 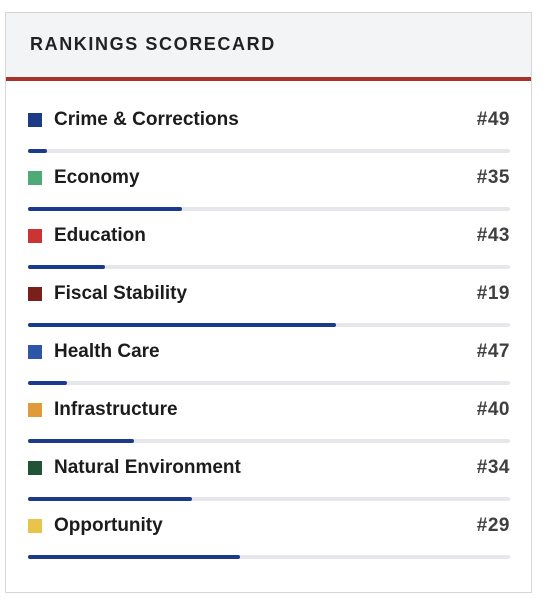 I want to click on category-label: Economy, so click(x=97, y=177).